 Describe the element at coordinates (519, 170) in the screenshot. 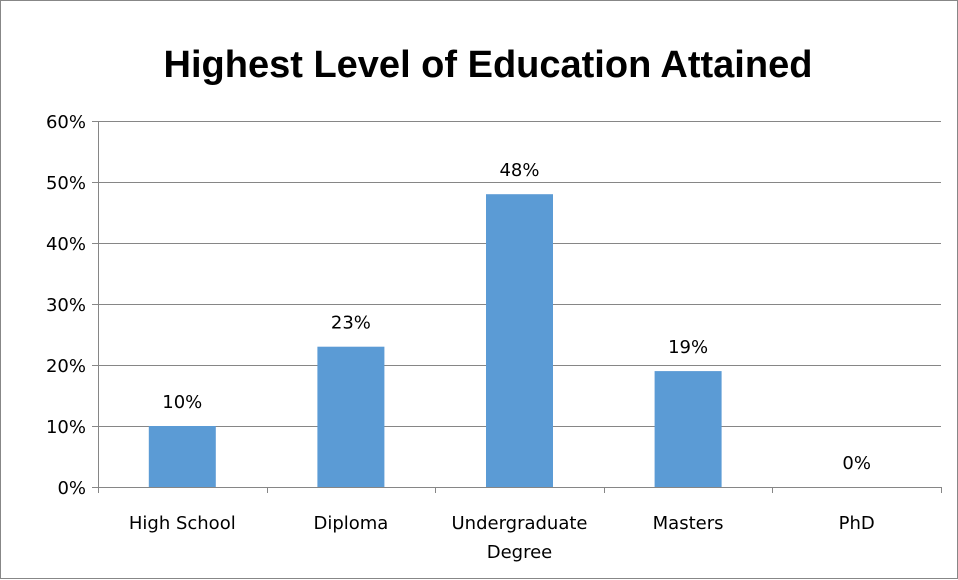

I see `data-label: 48%` at that location.